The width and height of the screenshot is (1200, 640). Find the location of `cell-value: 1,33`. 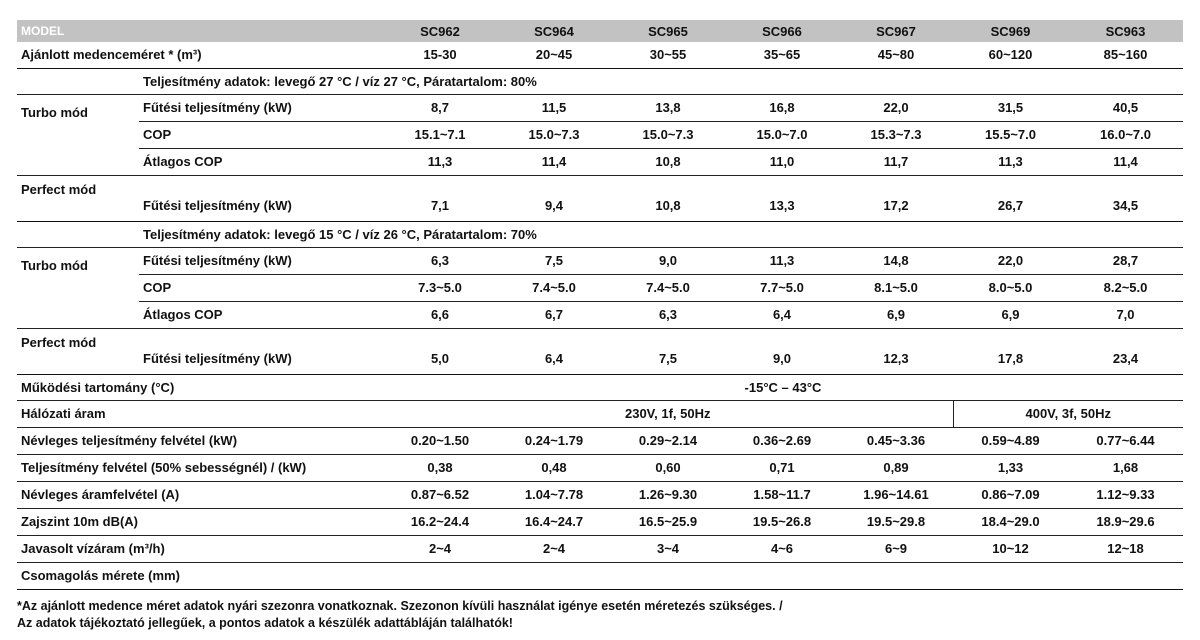

cell-value: 1,33 is located at coordinates (1010, 468).